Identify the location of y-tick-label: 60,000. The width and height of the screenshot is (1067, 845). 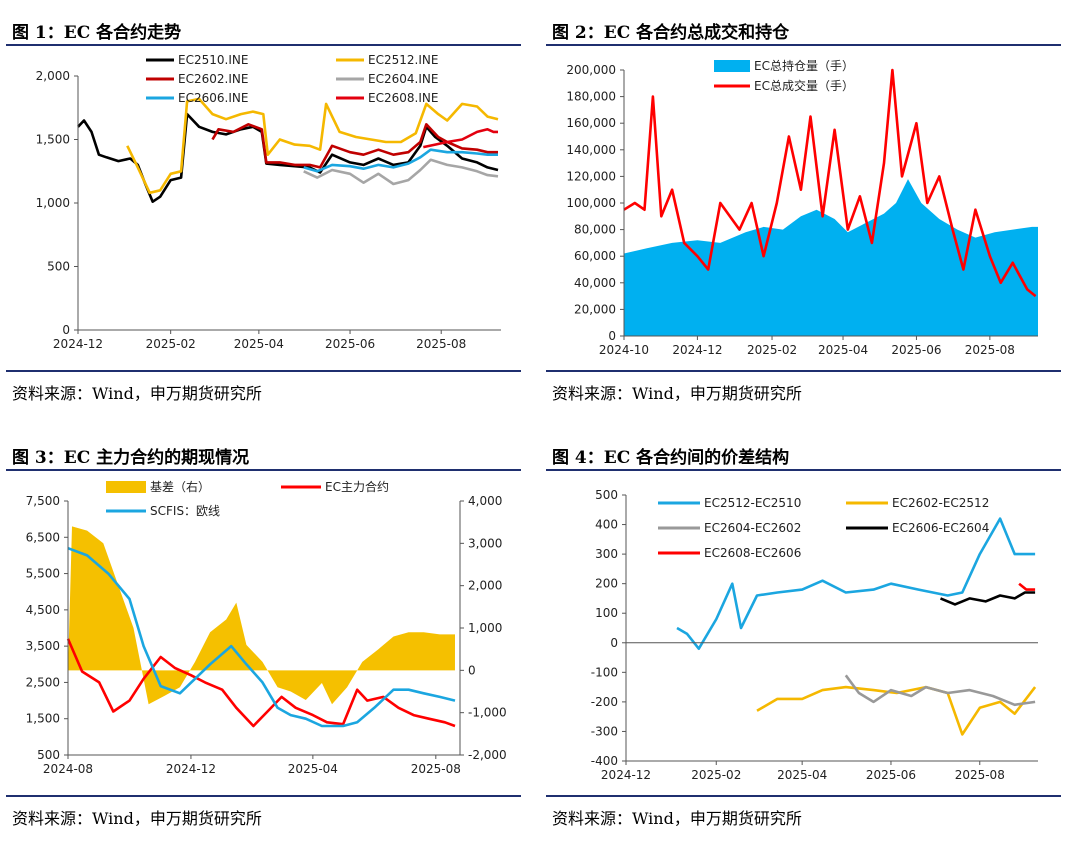
(595, 256).